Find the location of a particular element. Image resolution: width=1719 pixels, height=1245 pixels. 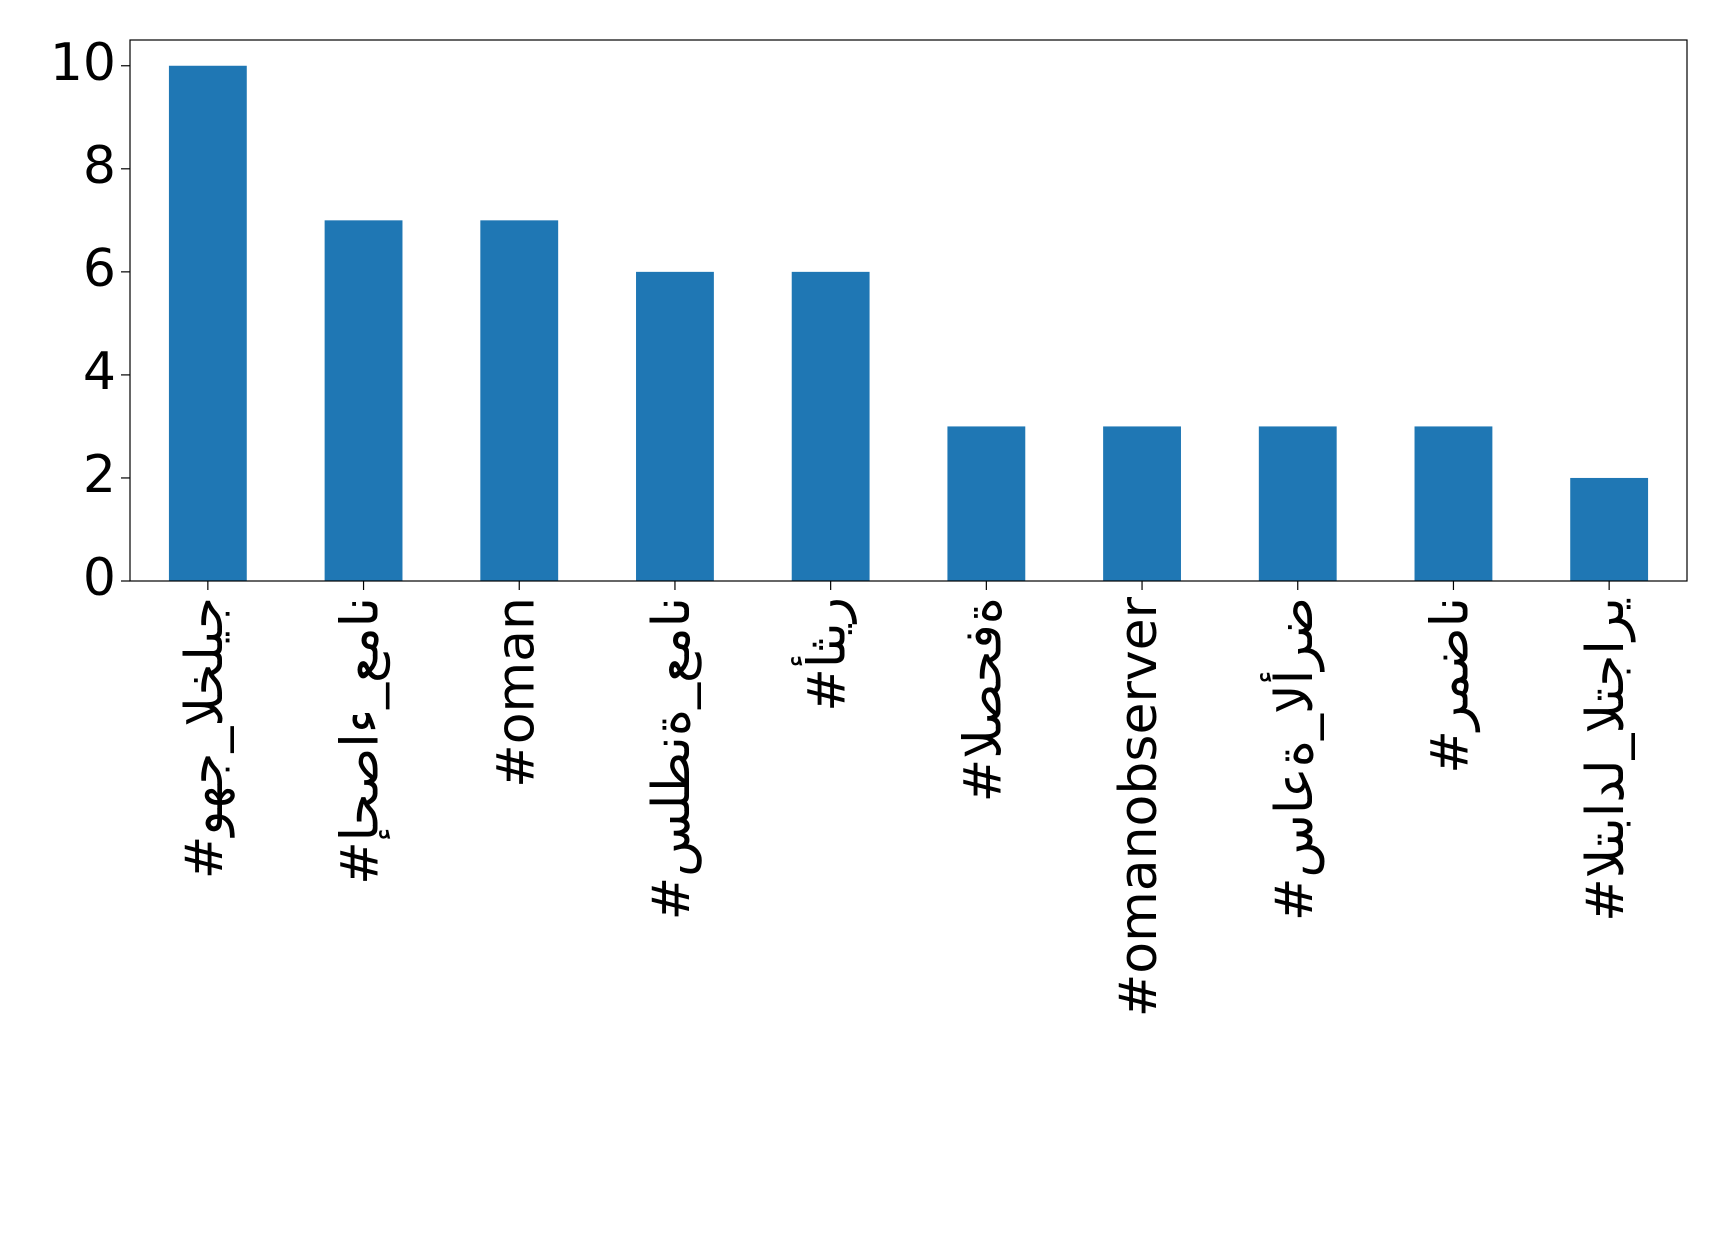

x-tick-label: #وهج_الخليج is located at coordinates (205, 738).